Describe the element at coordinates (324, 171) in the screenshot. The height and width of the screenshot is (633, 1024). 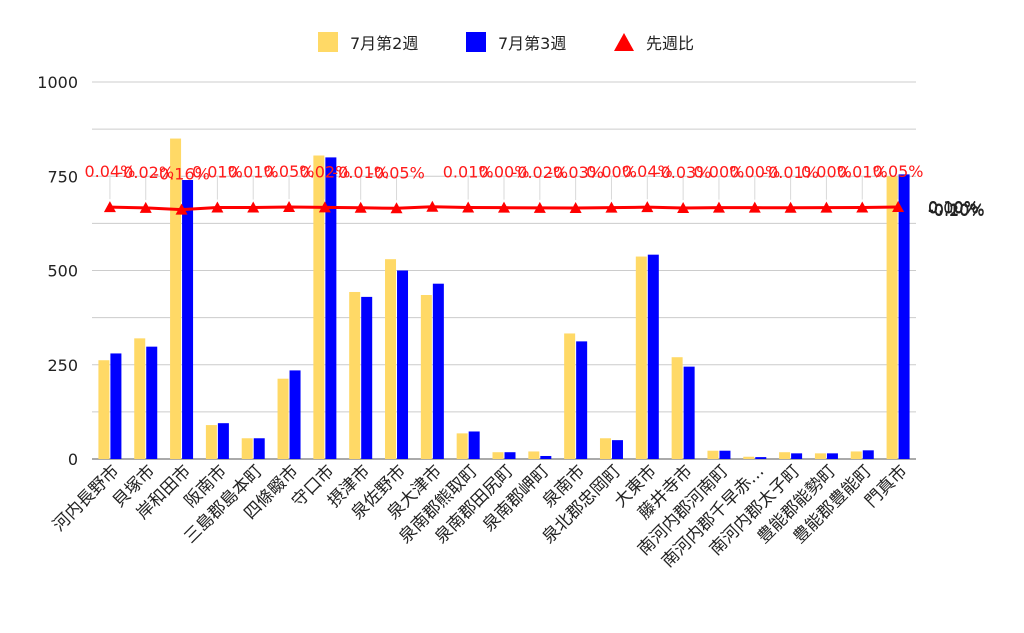
I see `line-data-label: 0.02%` at that location.